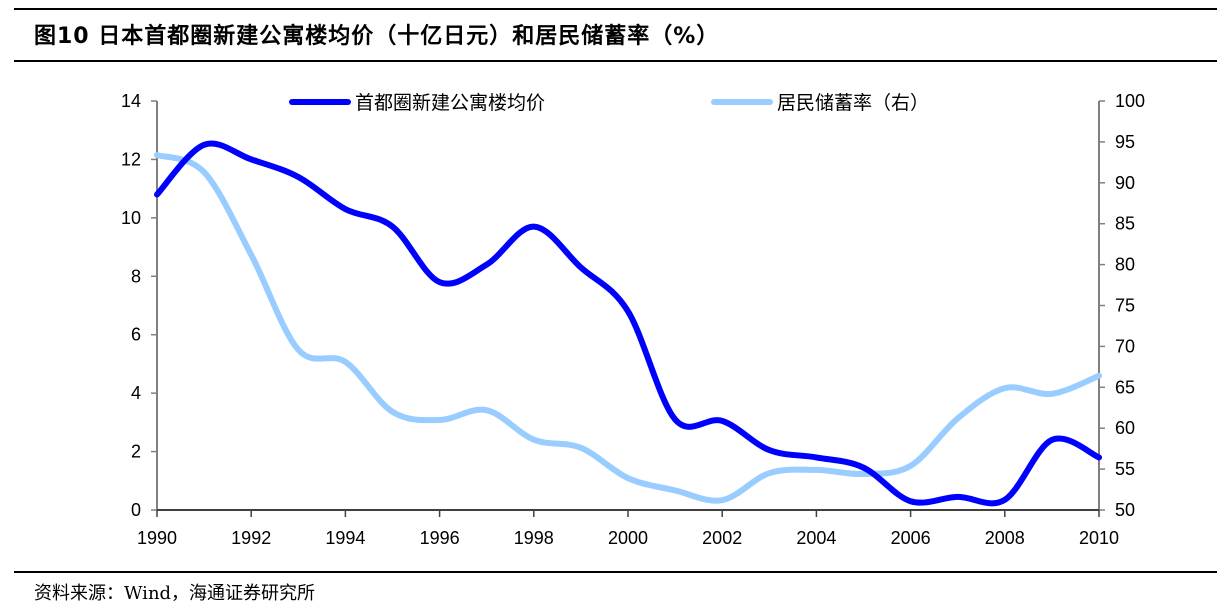 This screenshot has height=606, width=1231. I want to click on price-point-1997, so click(487, 265).